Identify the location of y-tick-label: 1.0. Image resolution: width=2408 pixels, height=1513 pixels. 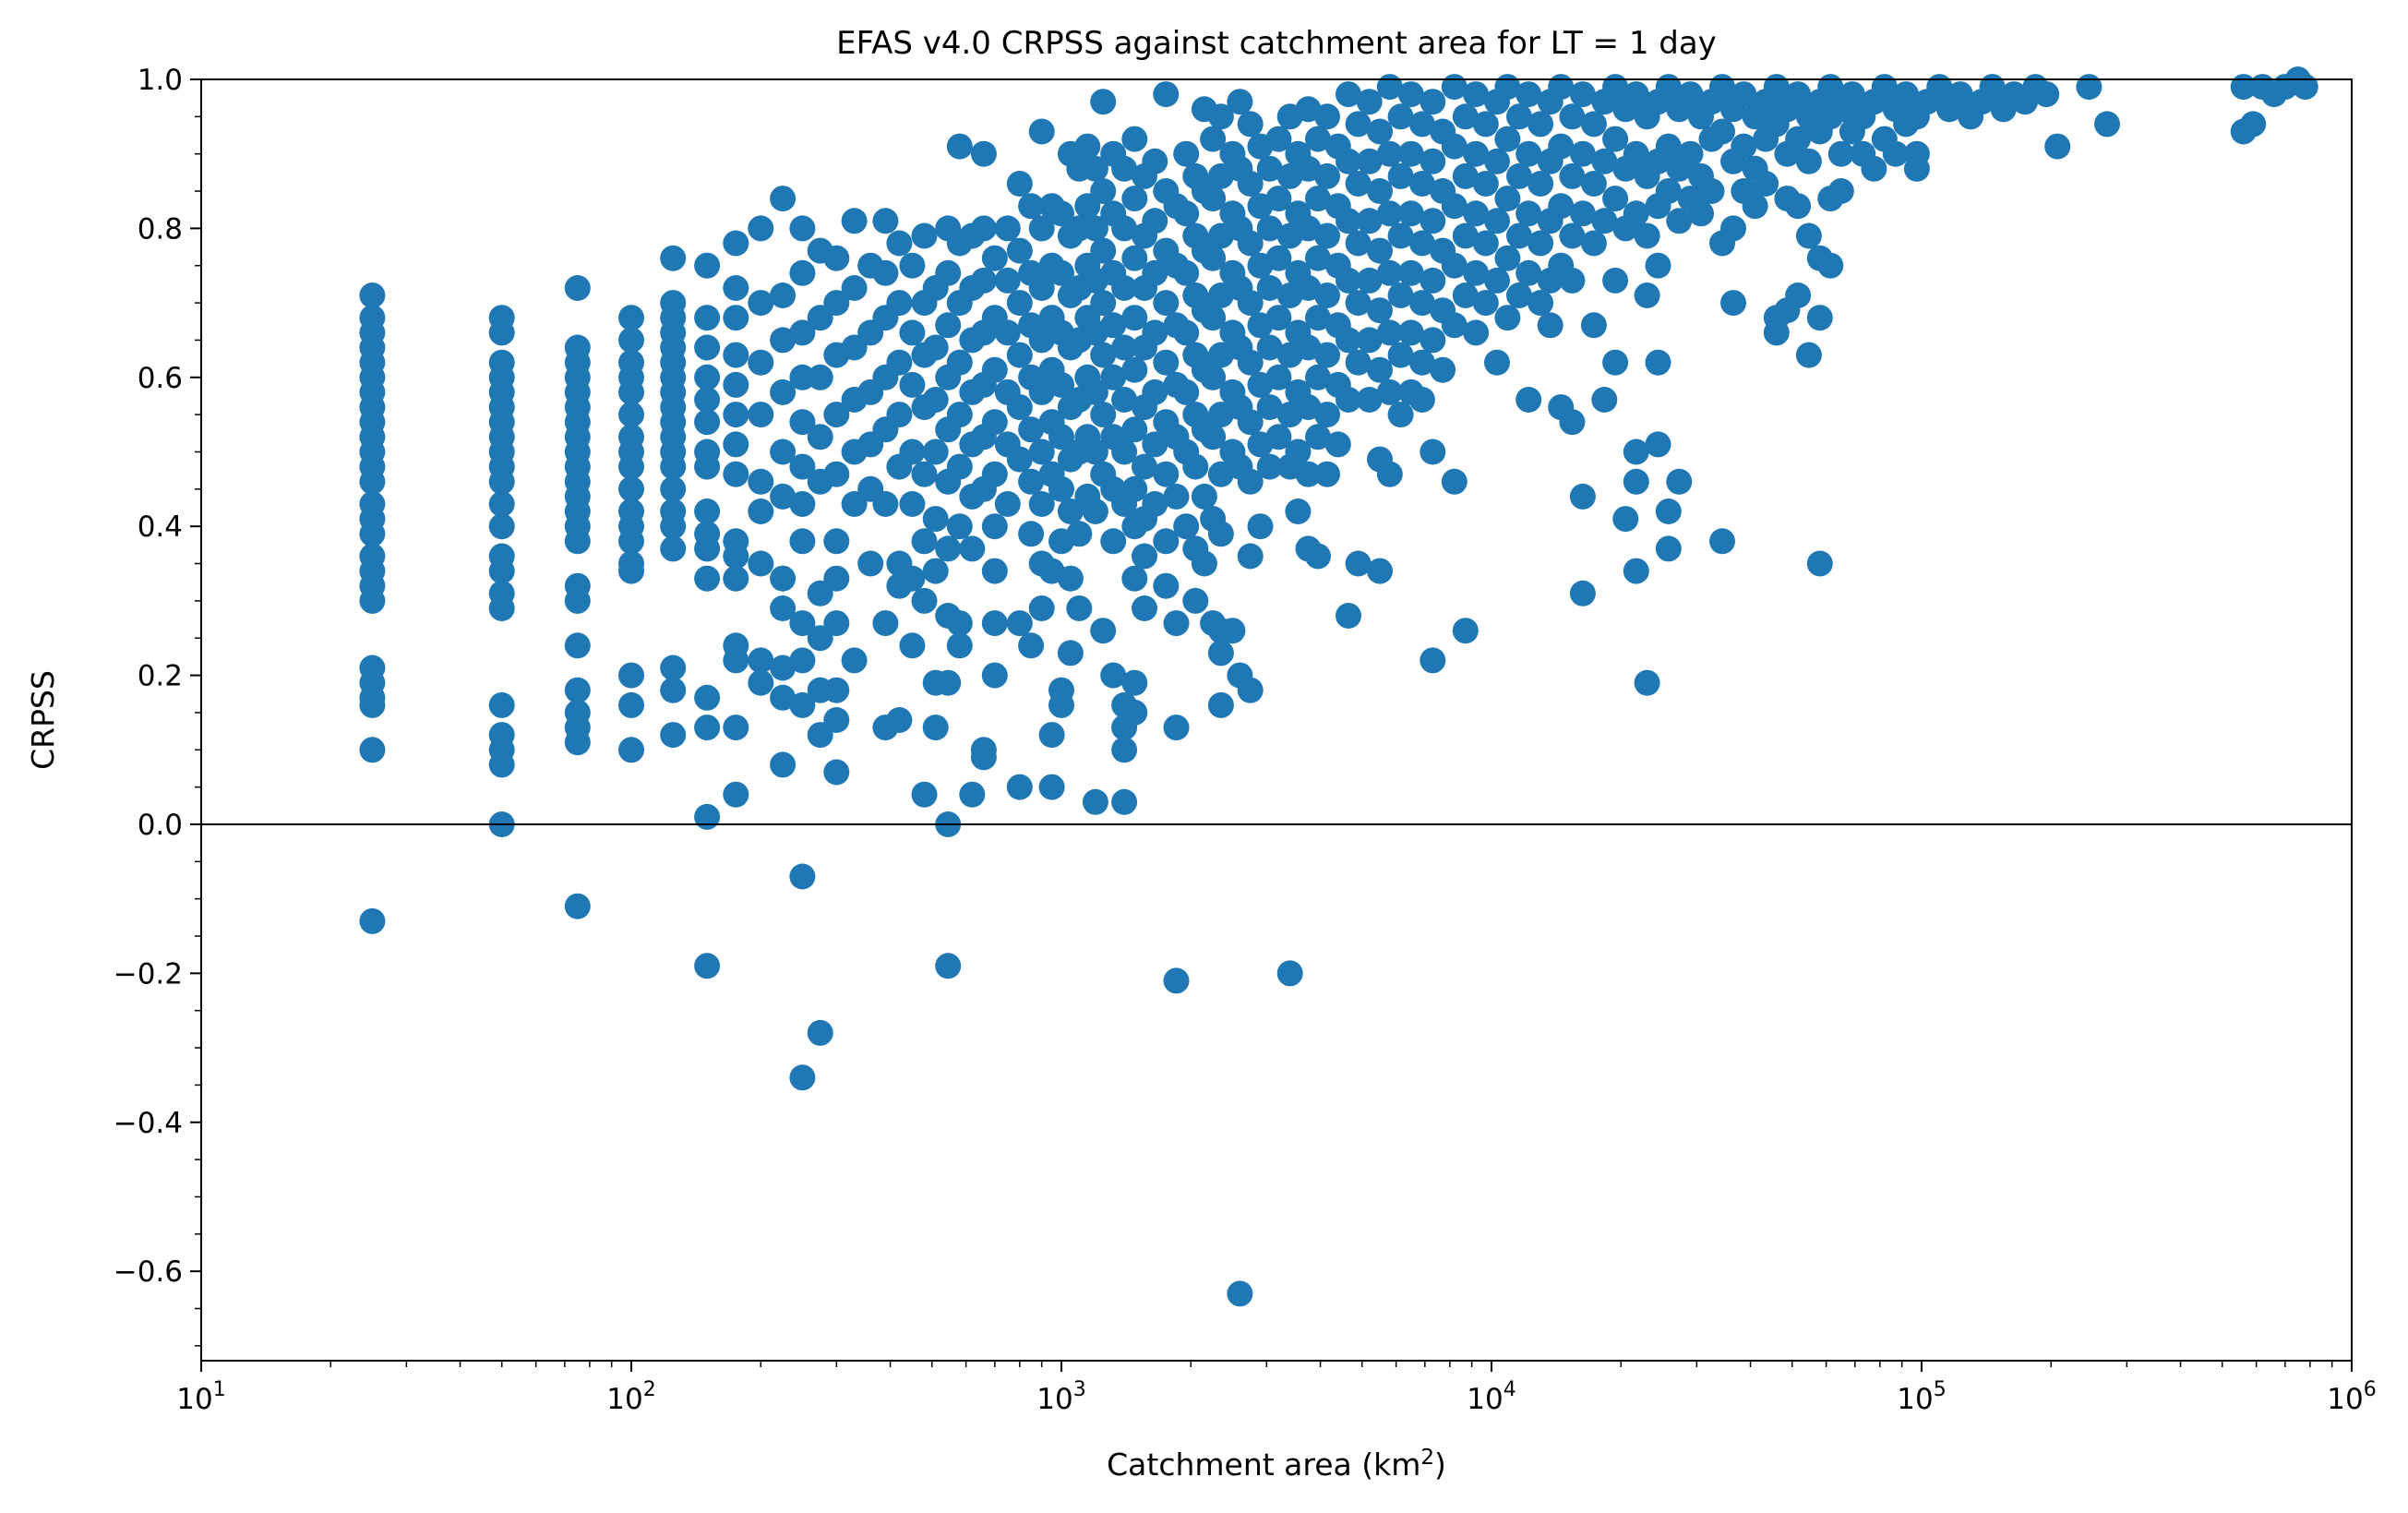
(160, 81).